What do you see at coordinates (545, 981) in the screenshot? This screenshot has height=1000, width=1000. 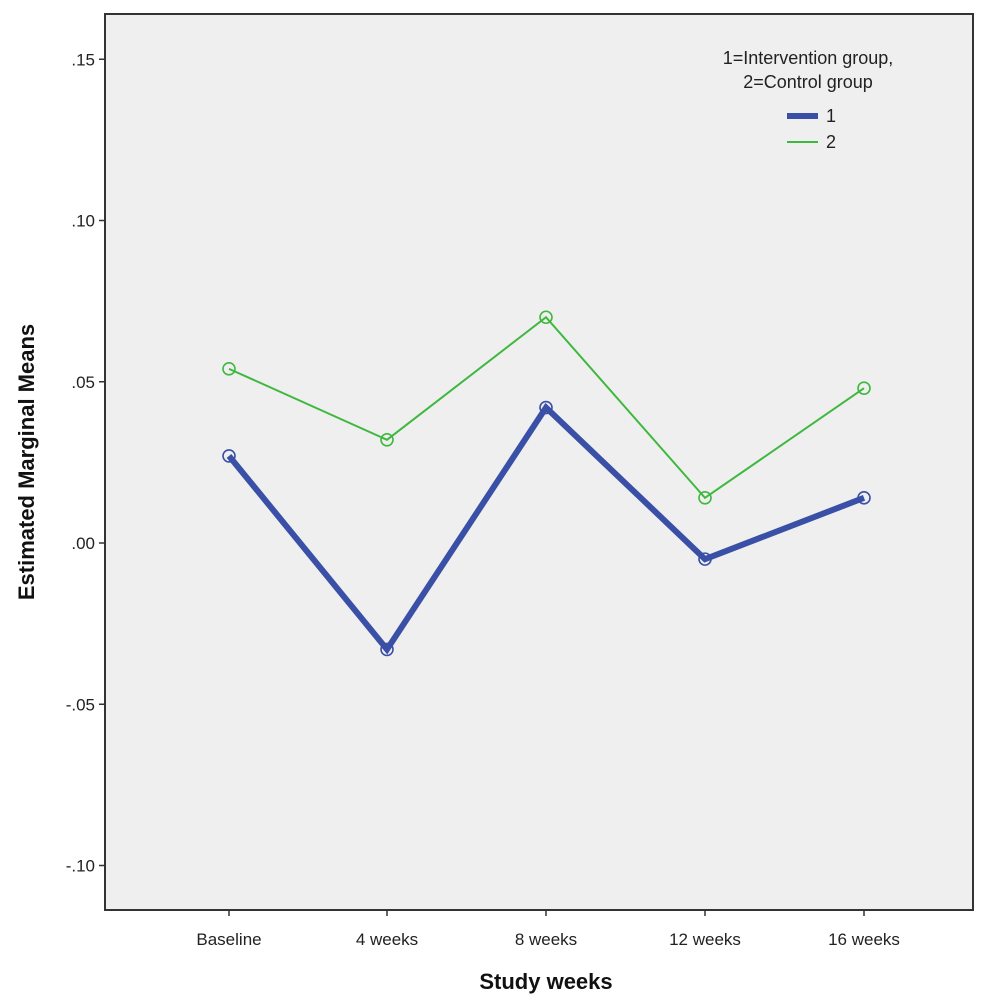 I see `x-axis-title: Study weeks` at bounding box center [545, 981].